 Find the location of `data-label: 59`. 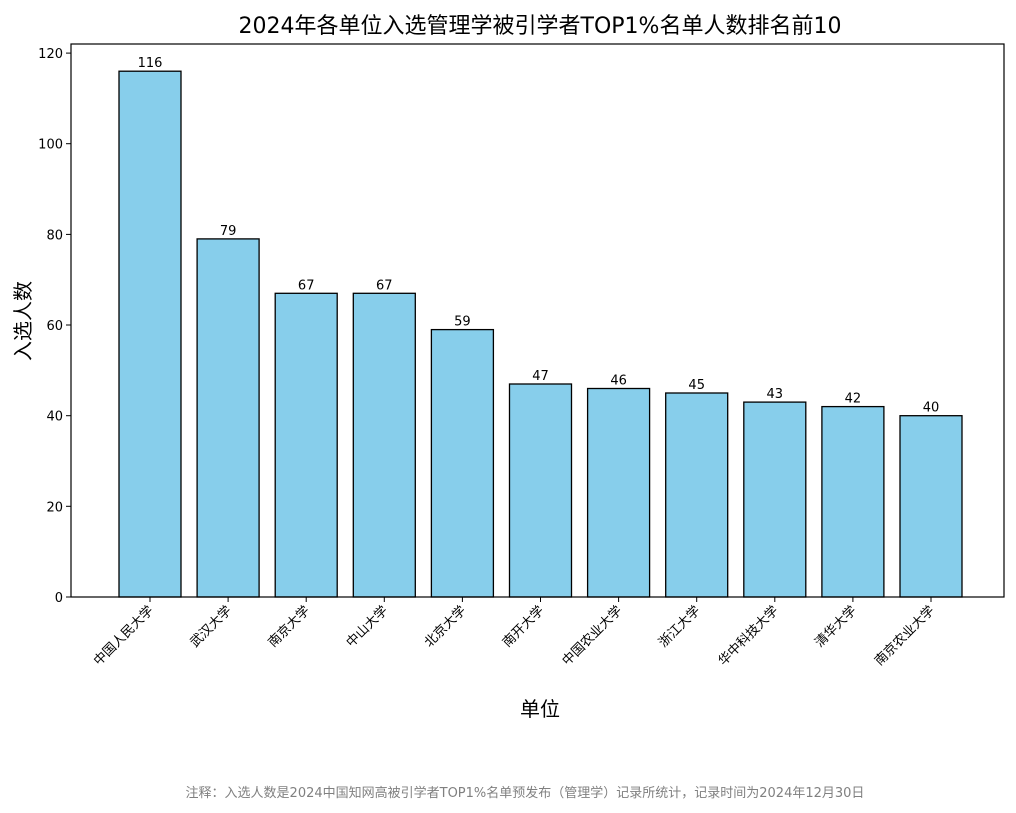

data-label: 59 is located at coordinates (462, 322).